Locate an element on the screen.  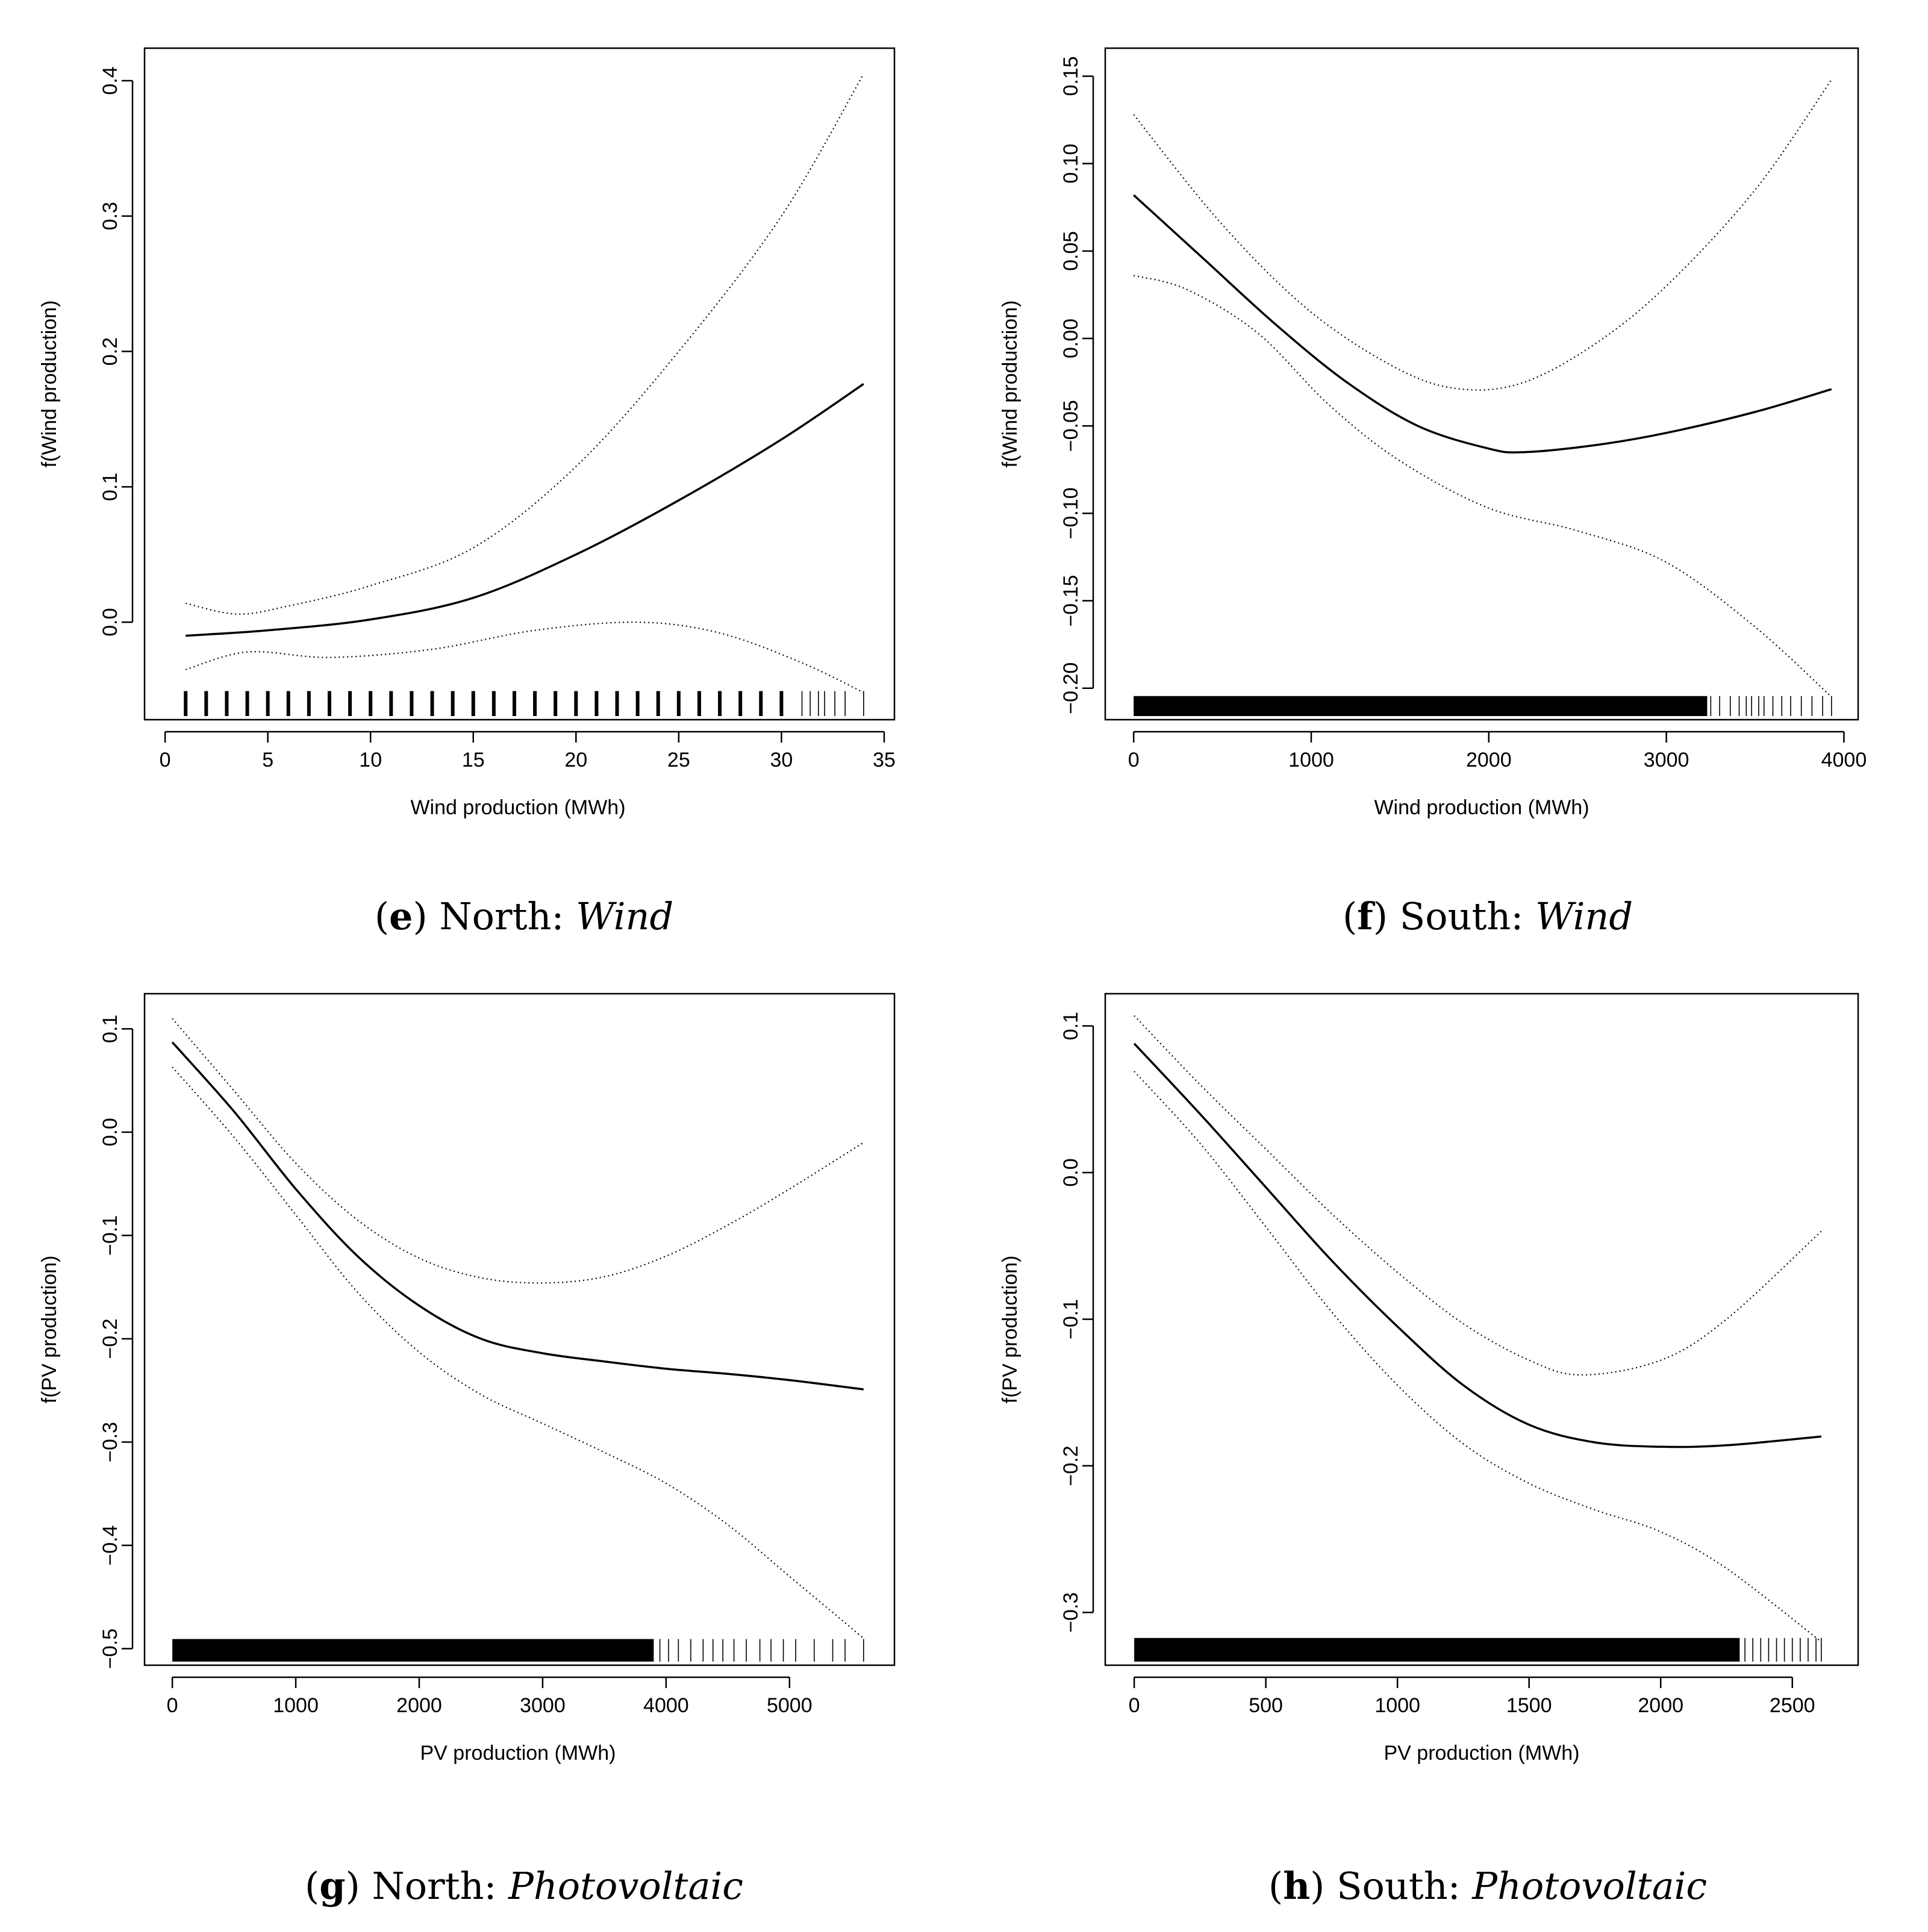
caption-f-region: South: is located at coordinates (1461, 916).